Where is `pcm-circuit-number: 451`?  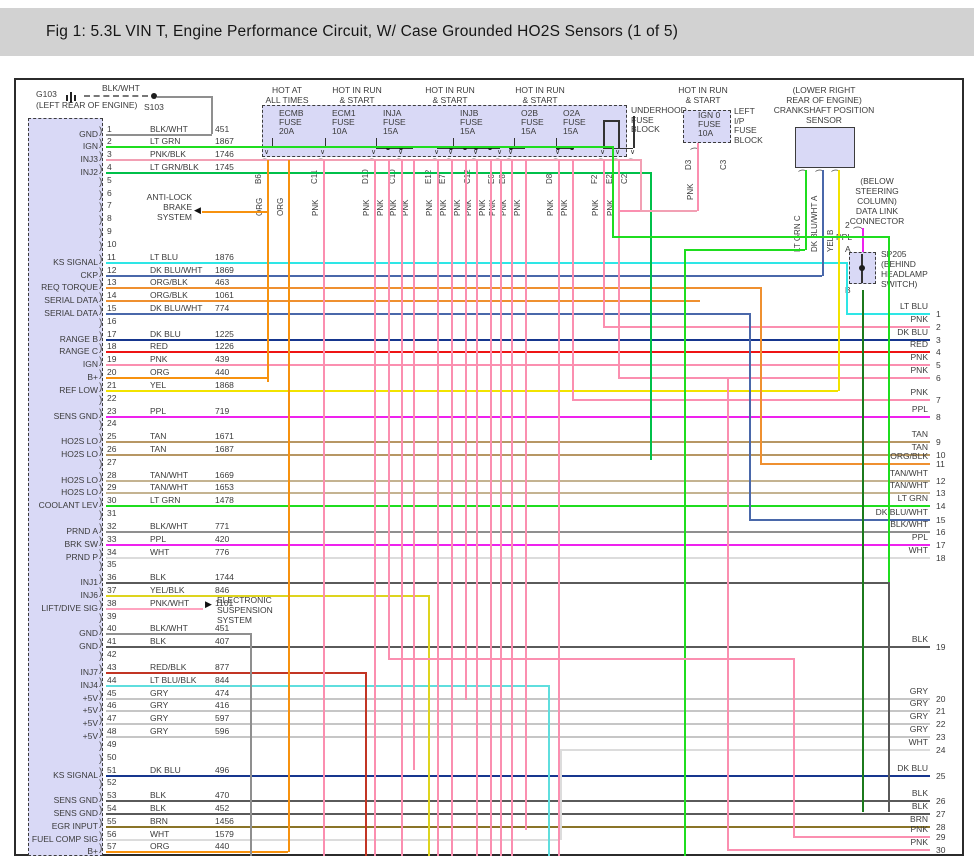
pcm-circuit-number: 451 is located at coordinates (222, 128).